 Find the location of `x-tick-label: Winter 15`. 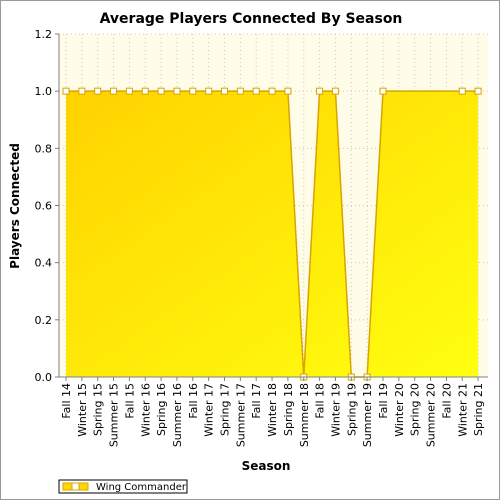

x-tick-label: Winter 15 is located at coordinates (82, 410).